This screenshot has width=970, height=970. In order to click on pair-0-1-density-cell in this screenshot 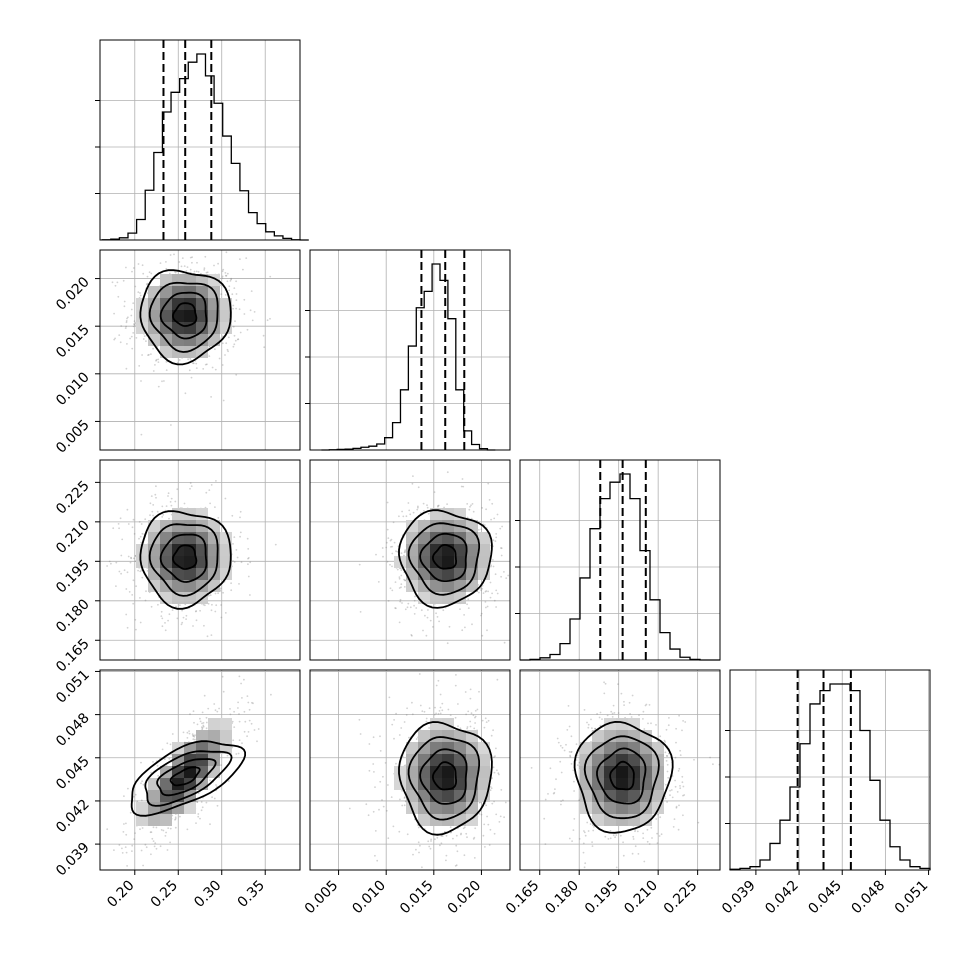, I will do `click(178, 280)`.